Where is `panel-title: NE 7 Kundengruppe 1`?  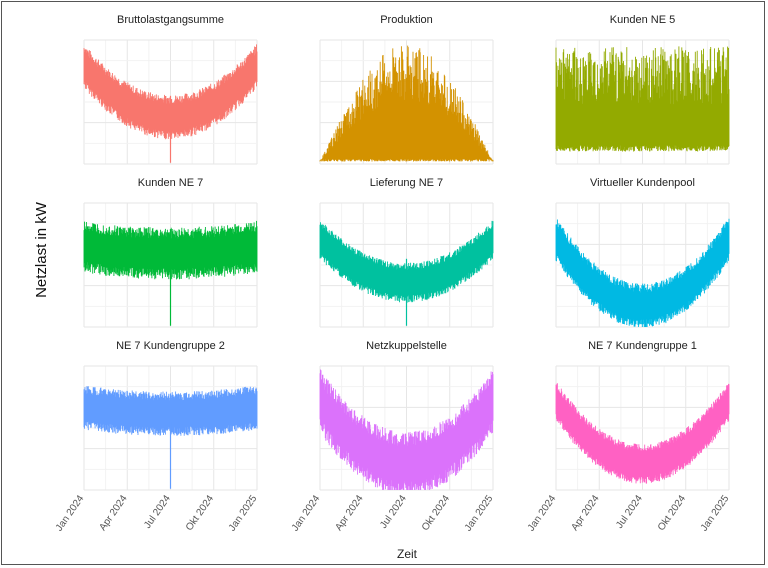
panel-title: NE 7 Kundengruppe 1 is located at coordinates (642, 346).